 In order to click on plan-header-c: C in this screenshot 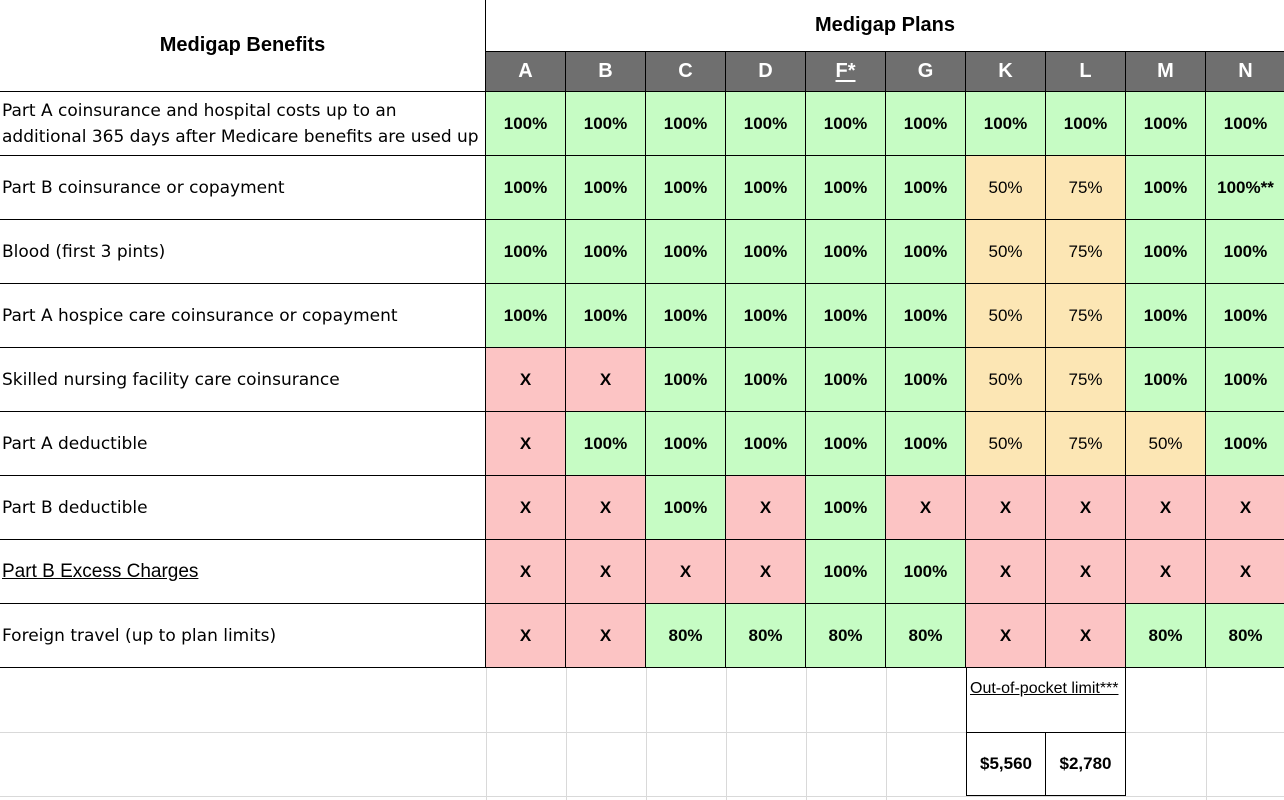, I will do `click(686, 72)`.